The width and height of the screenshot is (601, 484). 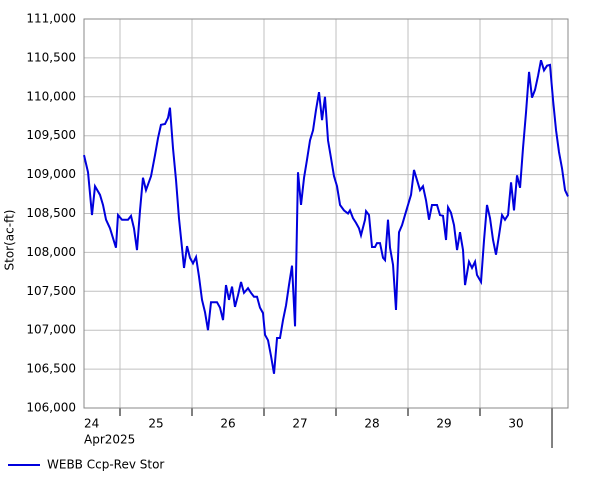 I want to click on x-tick-label: 29, so click(x=443, y=424).